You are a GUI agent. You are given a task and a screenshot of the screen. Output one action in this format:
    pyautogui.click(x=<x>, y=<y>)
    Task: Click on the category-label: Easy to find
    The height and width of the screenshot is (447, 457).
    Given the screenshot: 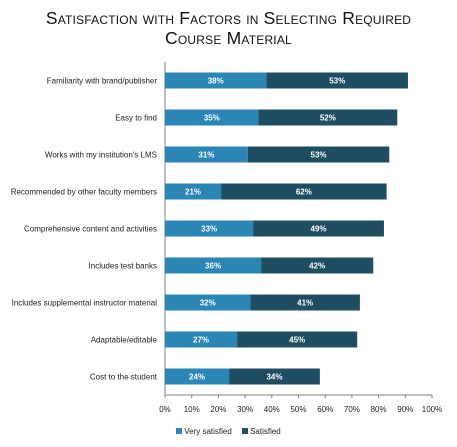 What is the action you would take?
    pyautogui.click(x=136, y=118)
    